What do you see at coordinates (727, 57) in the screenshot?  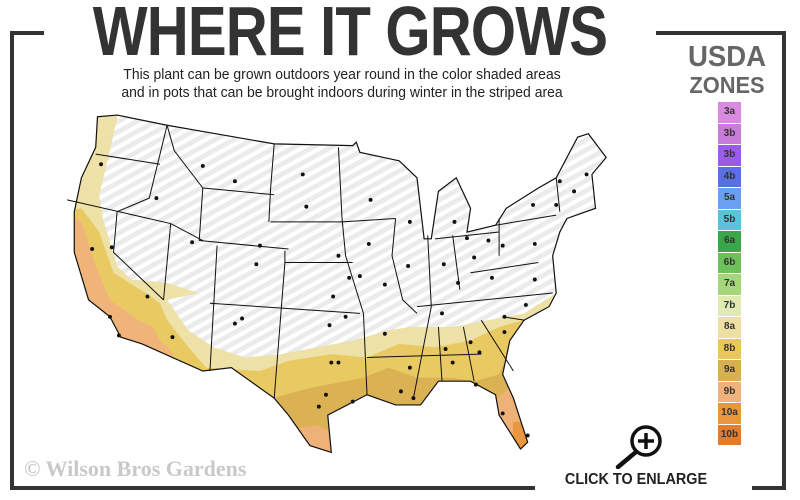 I see `legend-title-usda: USDA` at bounding box center [727, 57].